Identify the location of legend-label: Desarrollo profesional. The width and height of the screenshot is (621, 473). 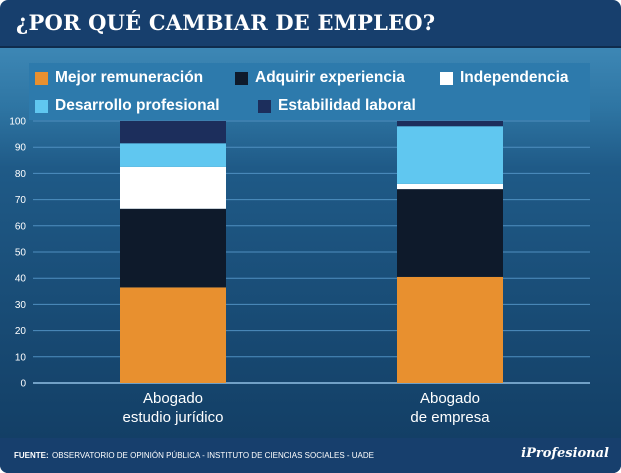
(137, 105).